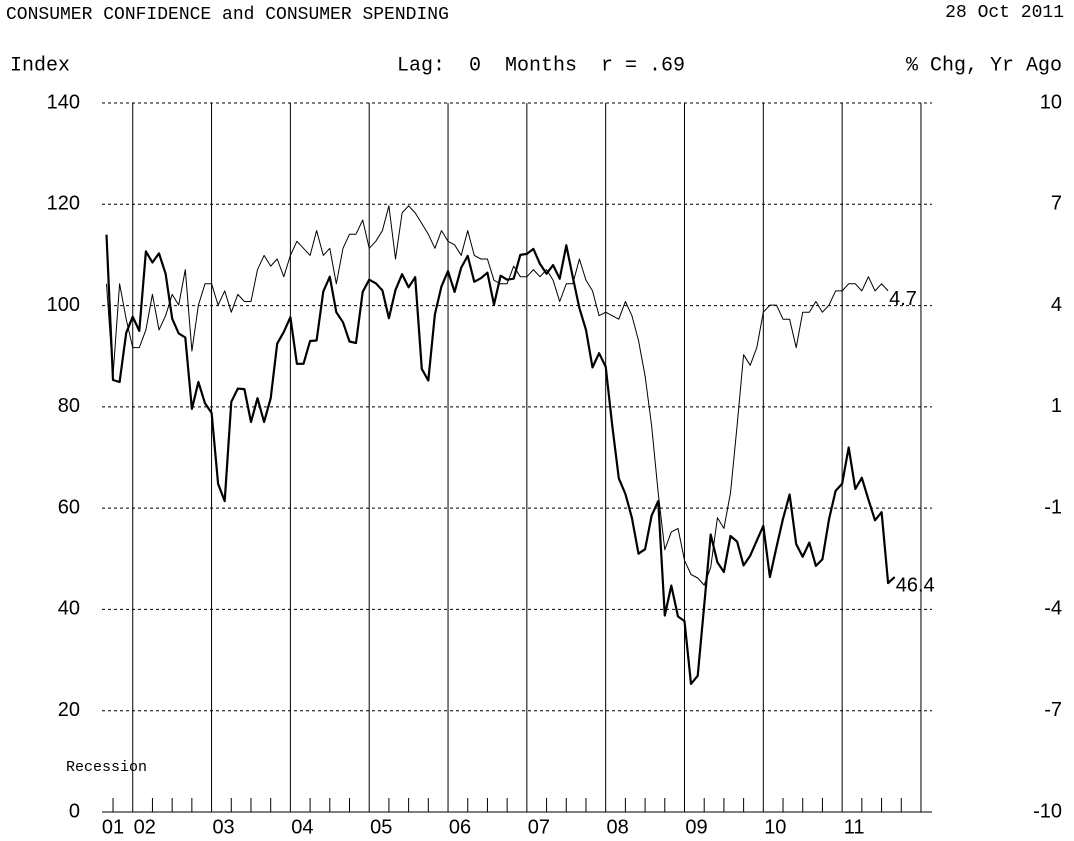 This screenshot has height=841, width=1074. I want to click on y2-tick-label: -7, so click(1053, 710).